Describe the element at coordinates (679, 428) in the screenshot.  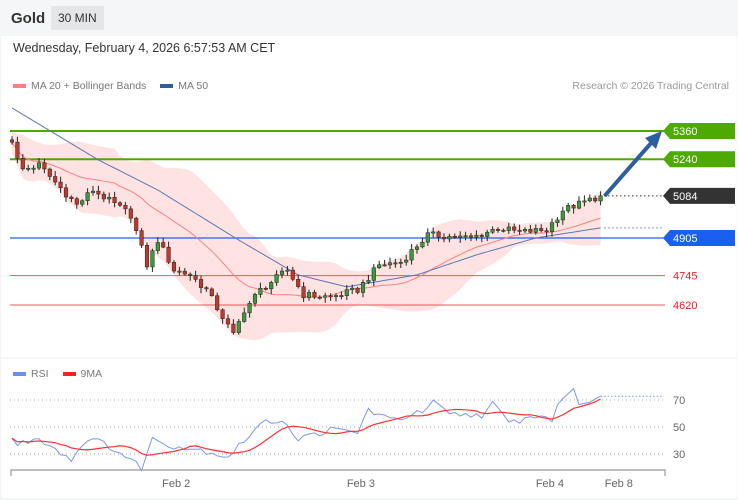
I see `rsi-tick-label: 50` at that location.